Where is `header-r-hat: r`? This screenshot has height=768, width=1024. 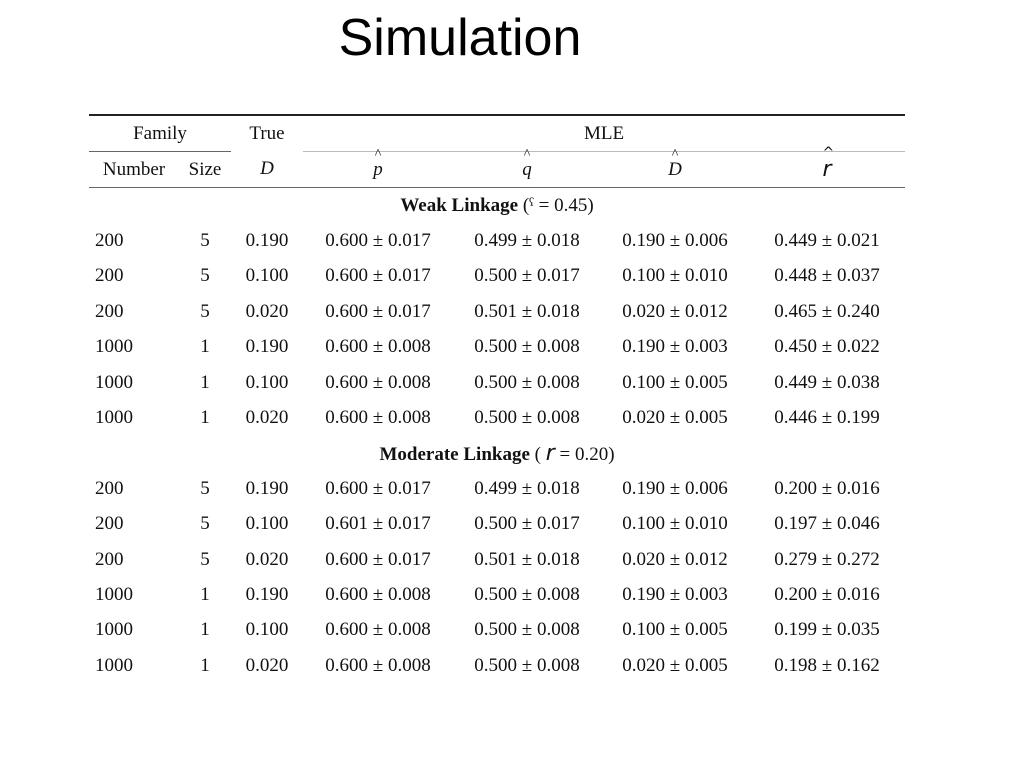 header-r-hat: r is located at coordinates (827, 166).